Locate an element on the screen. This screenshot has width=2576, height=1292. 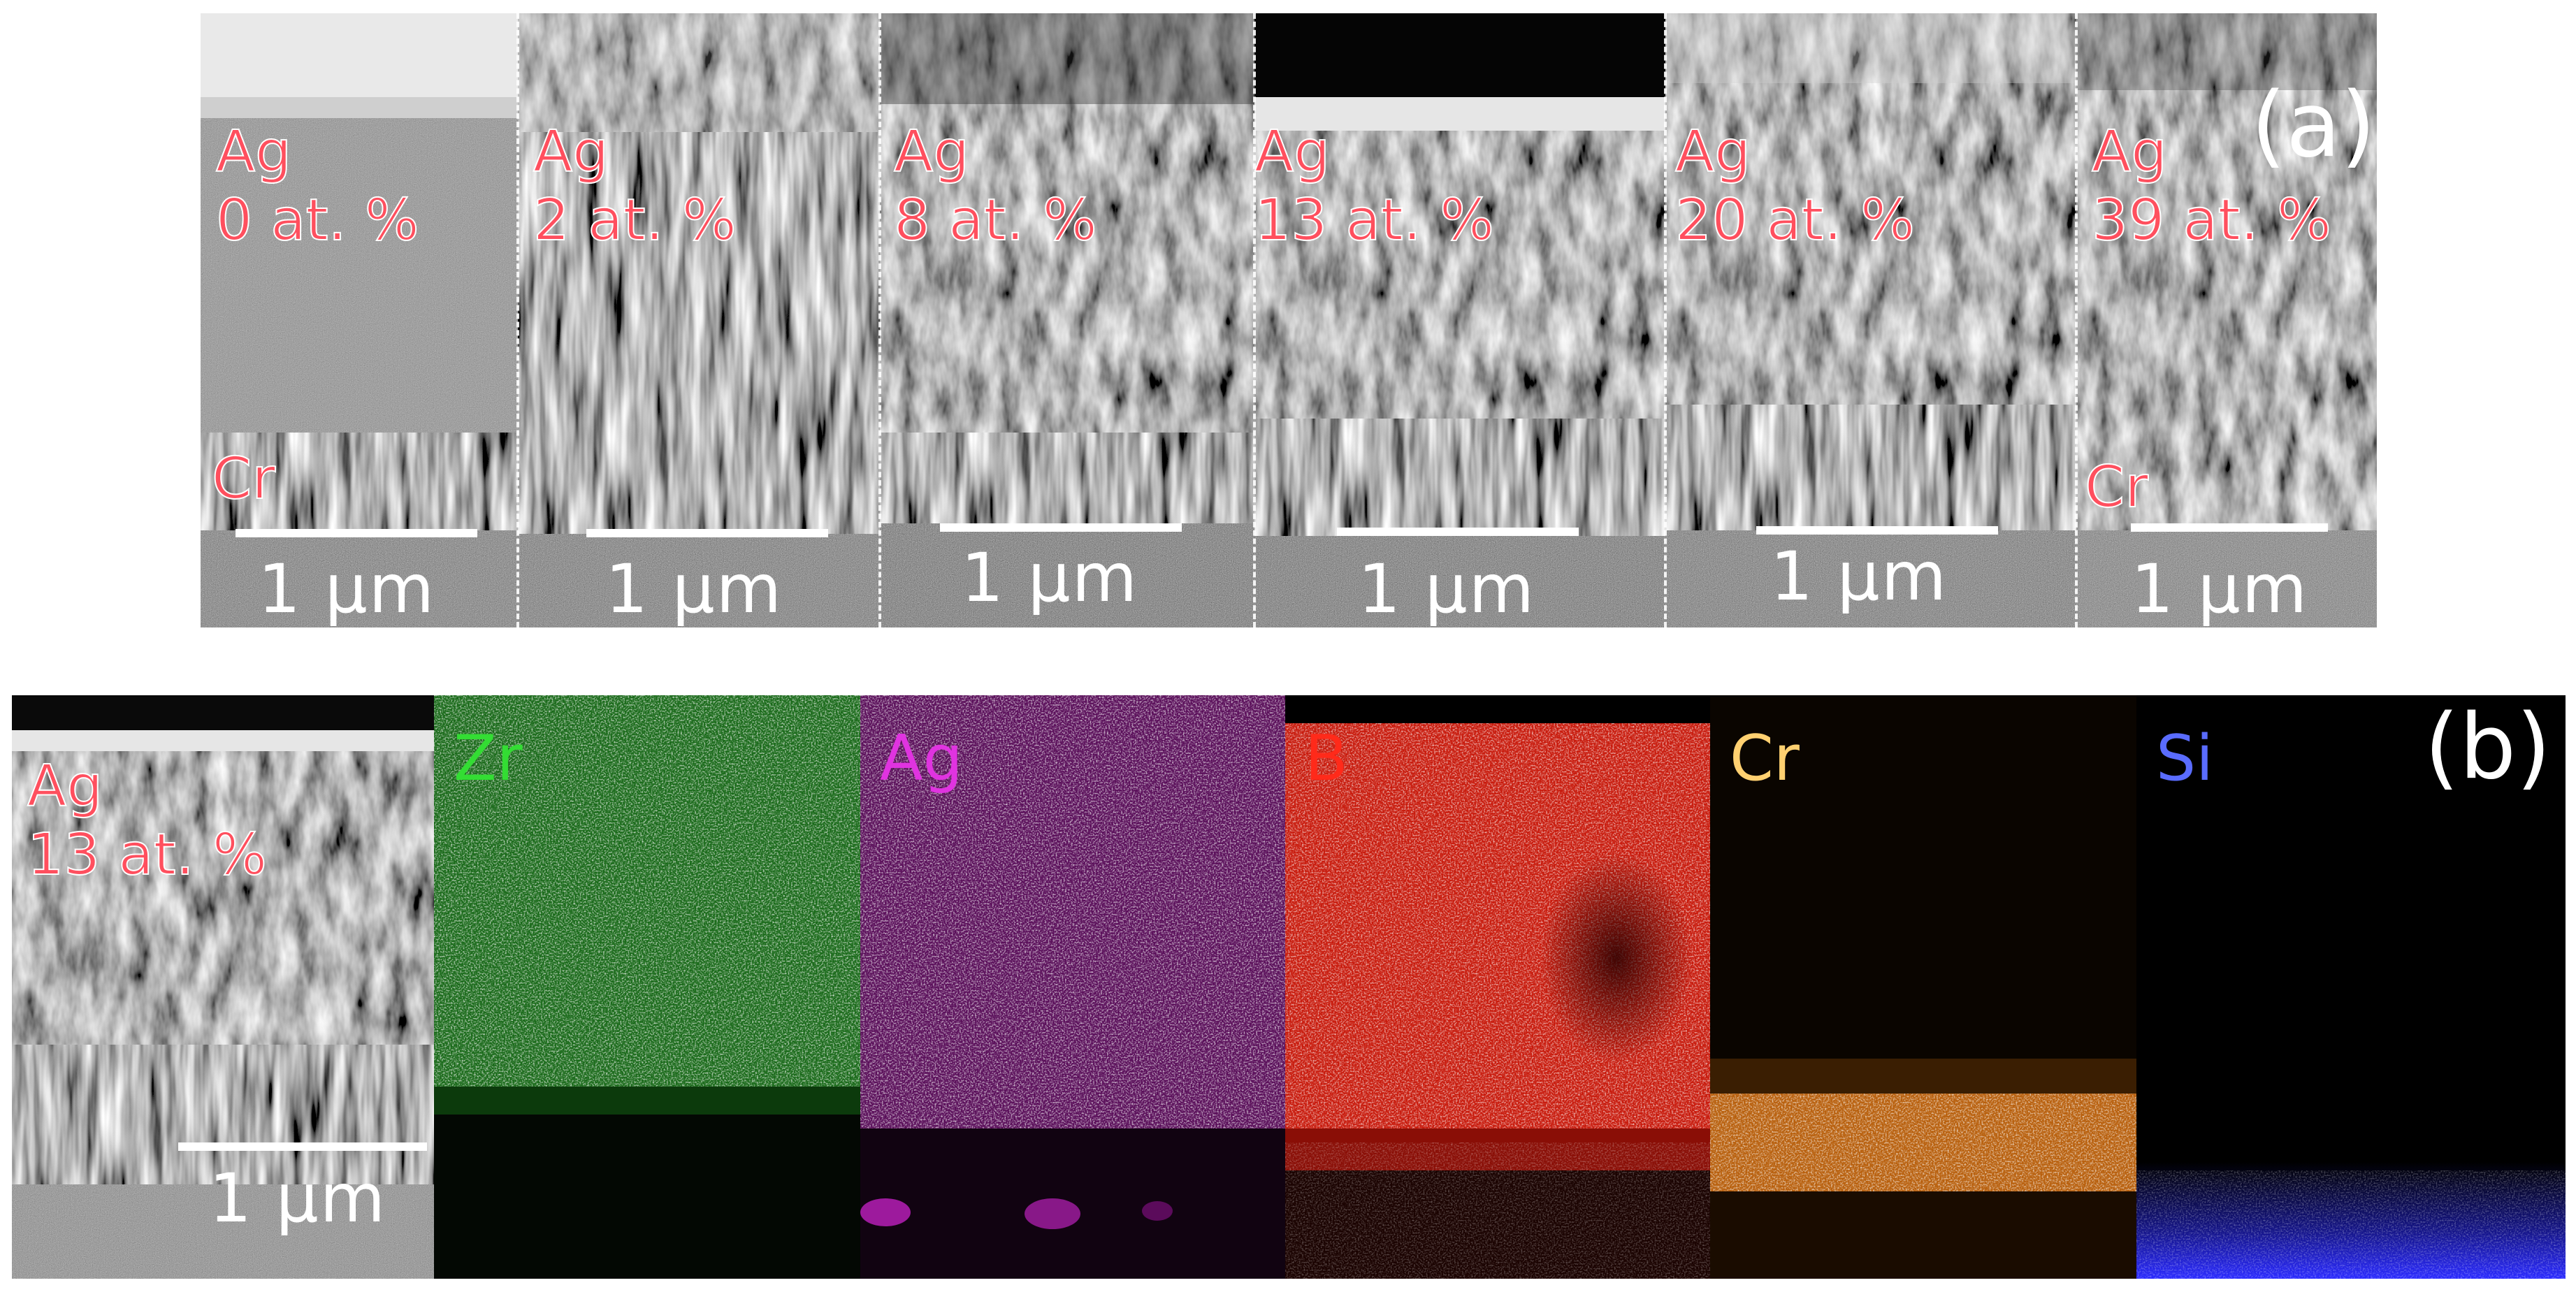
label-composition: Ag 2 at. % is located at coordinates (635, 186).